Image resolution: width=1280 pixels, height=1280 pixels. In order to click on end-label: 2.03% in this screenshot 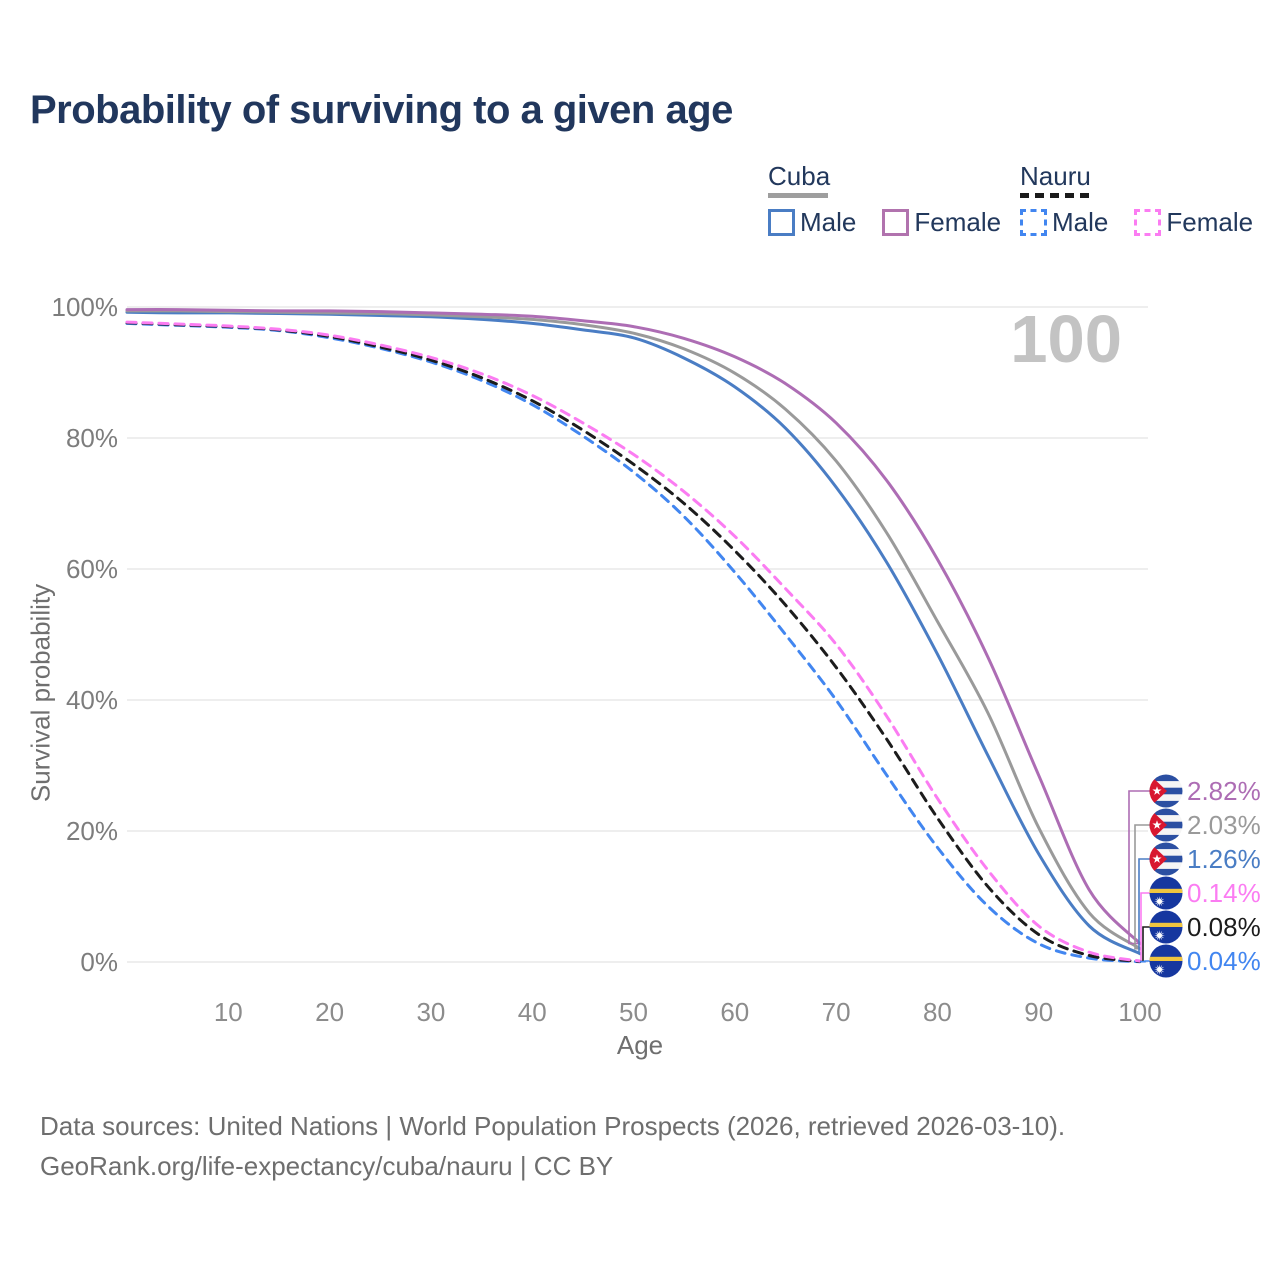, I will do `click(1224, 825)`.